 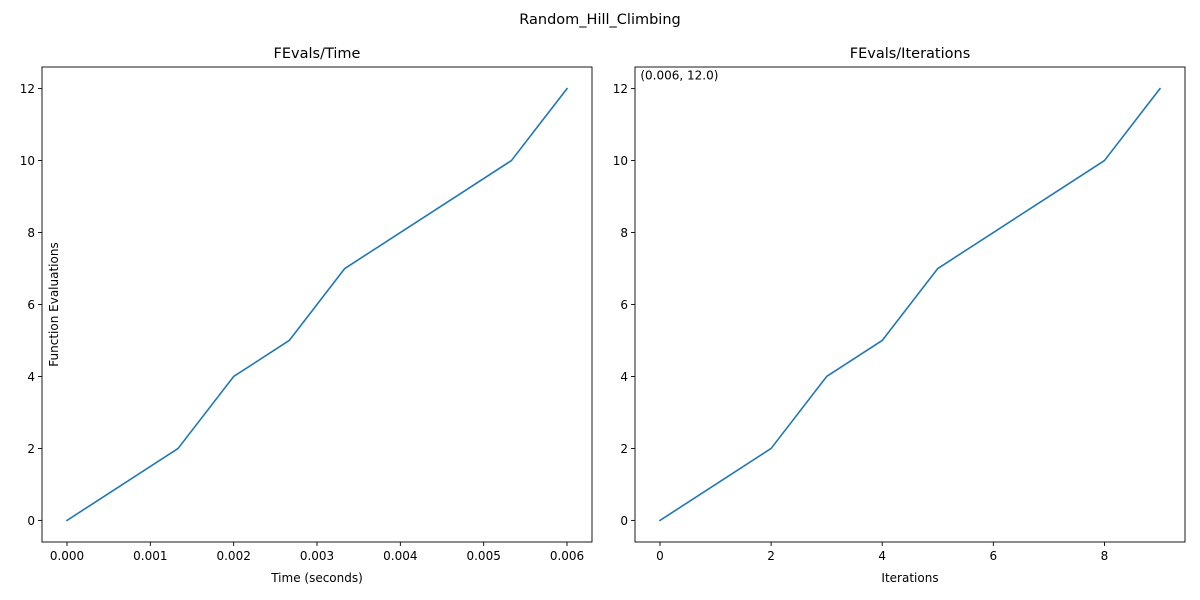 I want to click on x-tick-label: 0, so click(x=660, y=556).